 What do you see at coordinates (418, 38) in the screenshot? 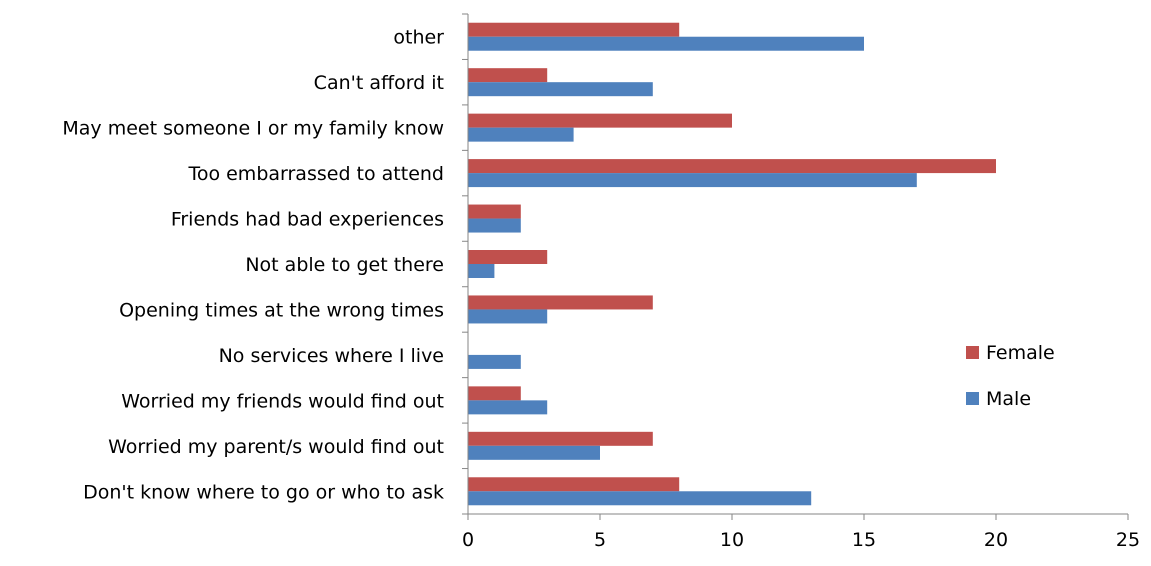
I see `category-label: other` at bounding box center [418, 38].